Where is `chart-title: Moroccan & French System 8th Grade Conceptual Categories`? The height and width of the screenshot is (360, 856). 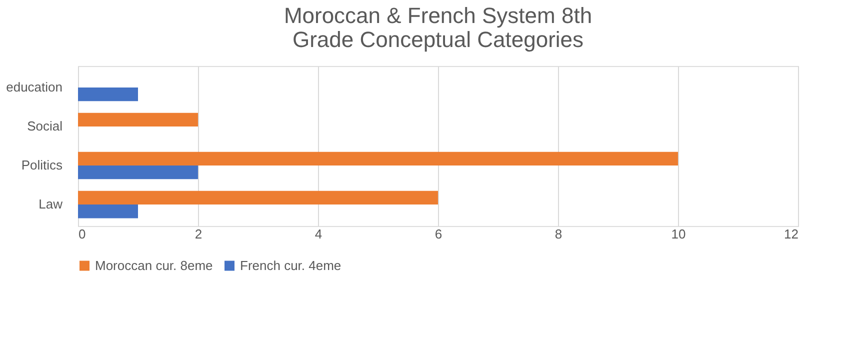
chart-title: Moroccan & French System 8th Grade Conceptual Categories is located at coordinates (438, 27).